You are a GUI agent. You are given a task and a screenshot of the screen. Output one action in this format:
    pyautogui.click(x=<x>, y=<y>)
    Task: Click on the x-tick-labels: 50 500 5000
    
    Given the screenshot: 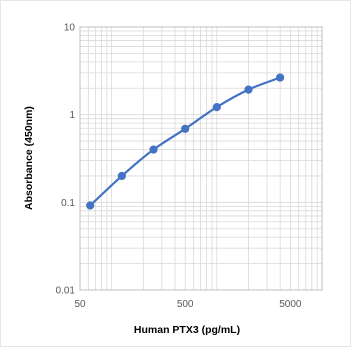 What is the action you would take?
    pyautogui.click(x=187, y=304)
    